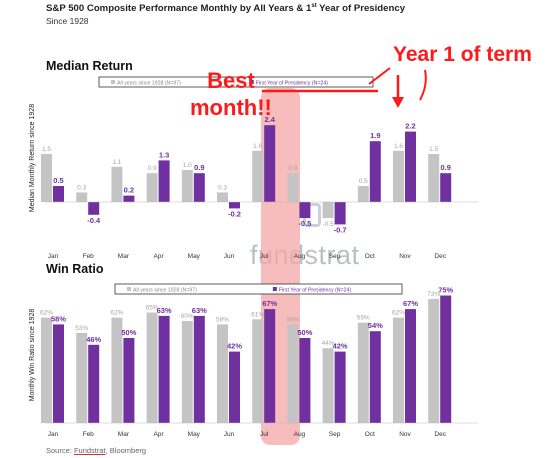 This screenshot has width=555, height=458. I want to click on data-label: 59%, so click(363, 318).